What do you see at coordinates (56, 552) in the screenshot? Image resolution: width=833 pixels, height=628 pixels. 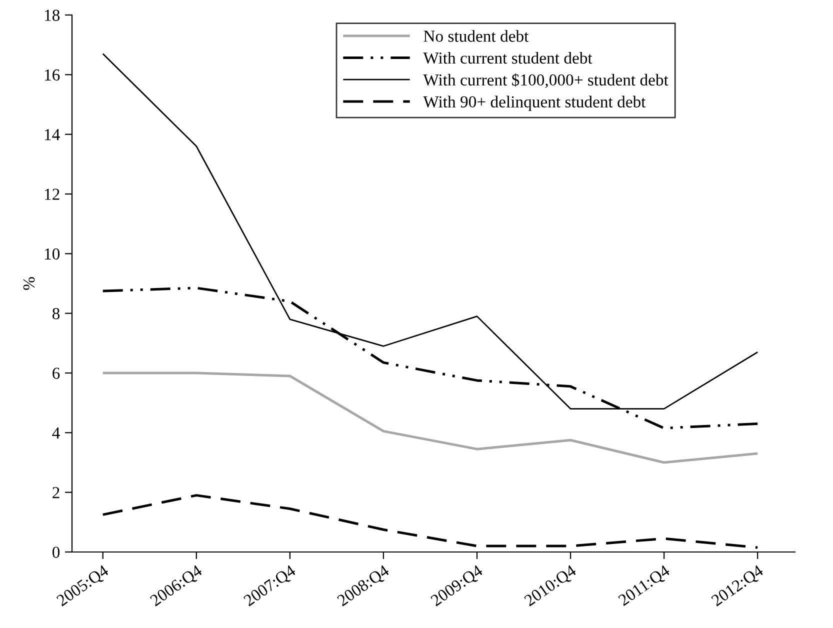 I see `y-tick-label: 0` at bounding box center [56, 552].